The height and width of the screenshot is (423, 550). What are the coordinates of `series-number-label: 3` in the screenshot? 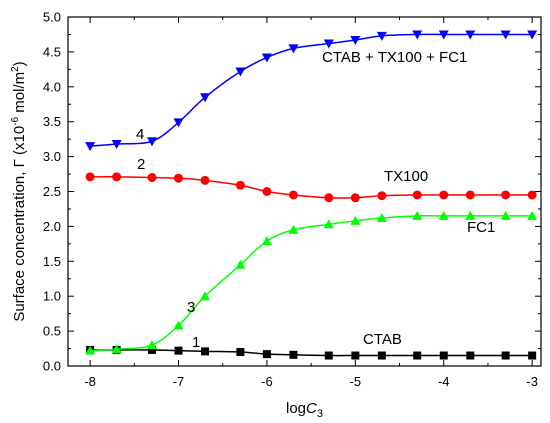 It's located at (191, 307).